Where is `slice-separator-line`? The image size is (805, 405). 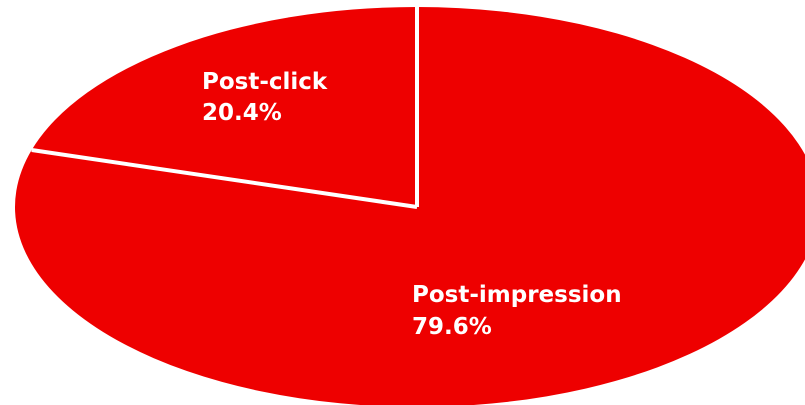 slice-separator-line is located at coordinates (224, 178).